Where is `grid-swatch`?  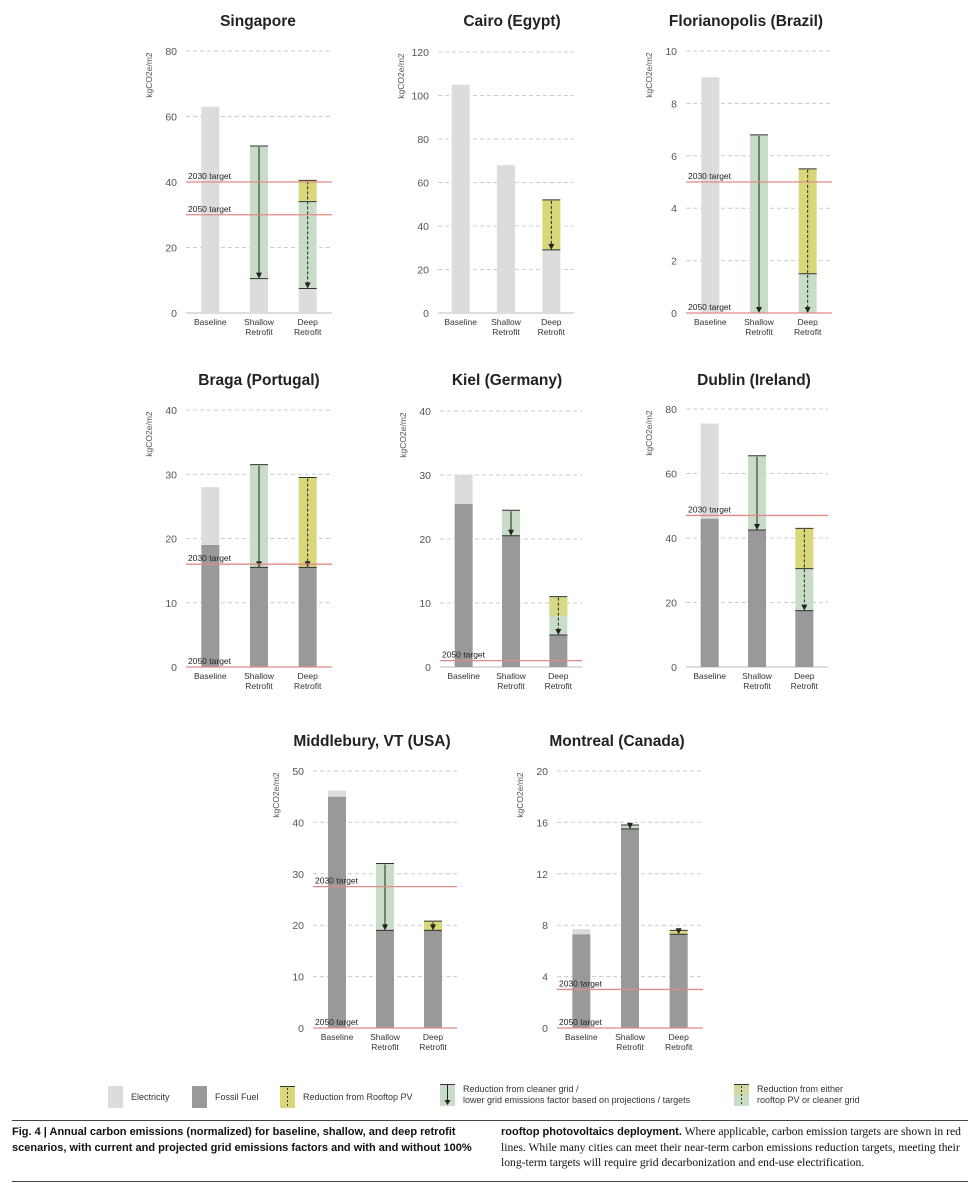
grid-swatch is located at coordinates (447, 1095).